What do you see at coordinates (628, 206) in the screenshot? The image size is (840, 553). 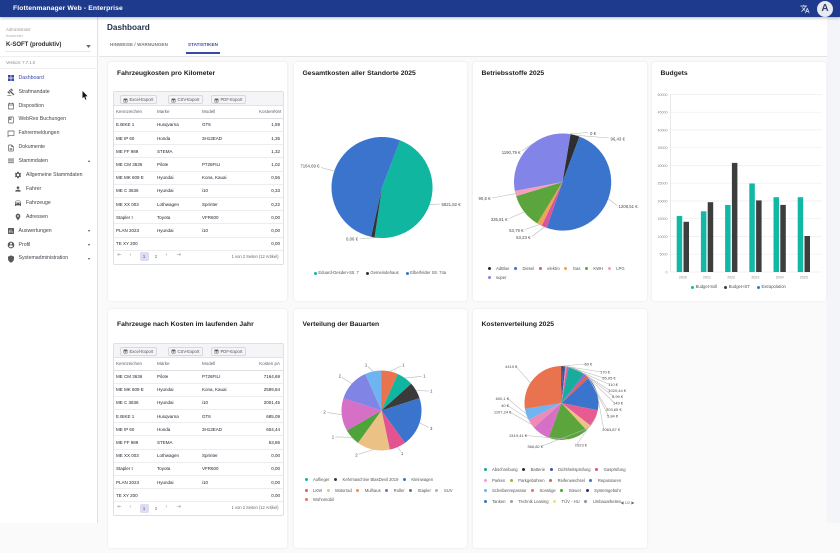 I see `svg-text: 1208,51 €` at bounding box center [628, 206].